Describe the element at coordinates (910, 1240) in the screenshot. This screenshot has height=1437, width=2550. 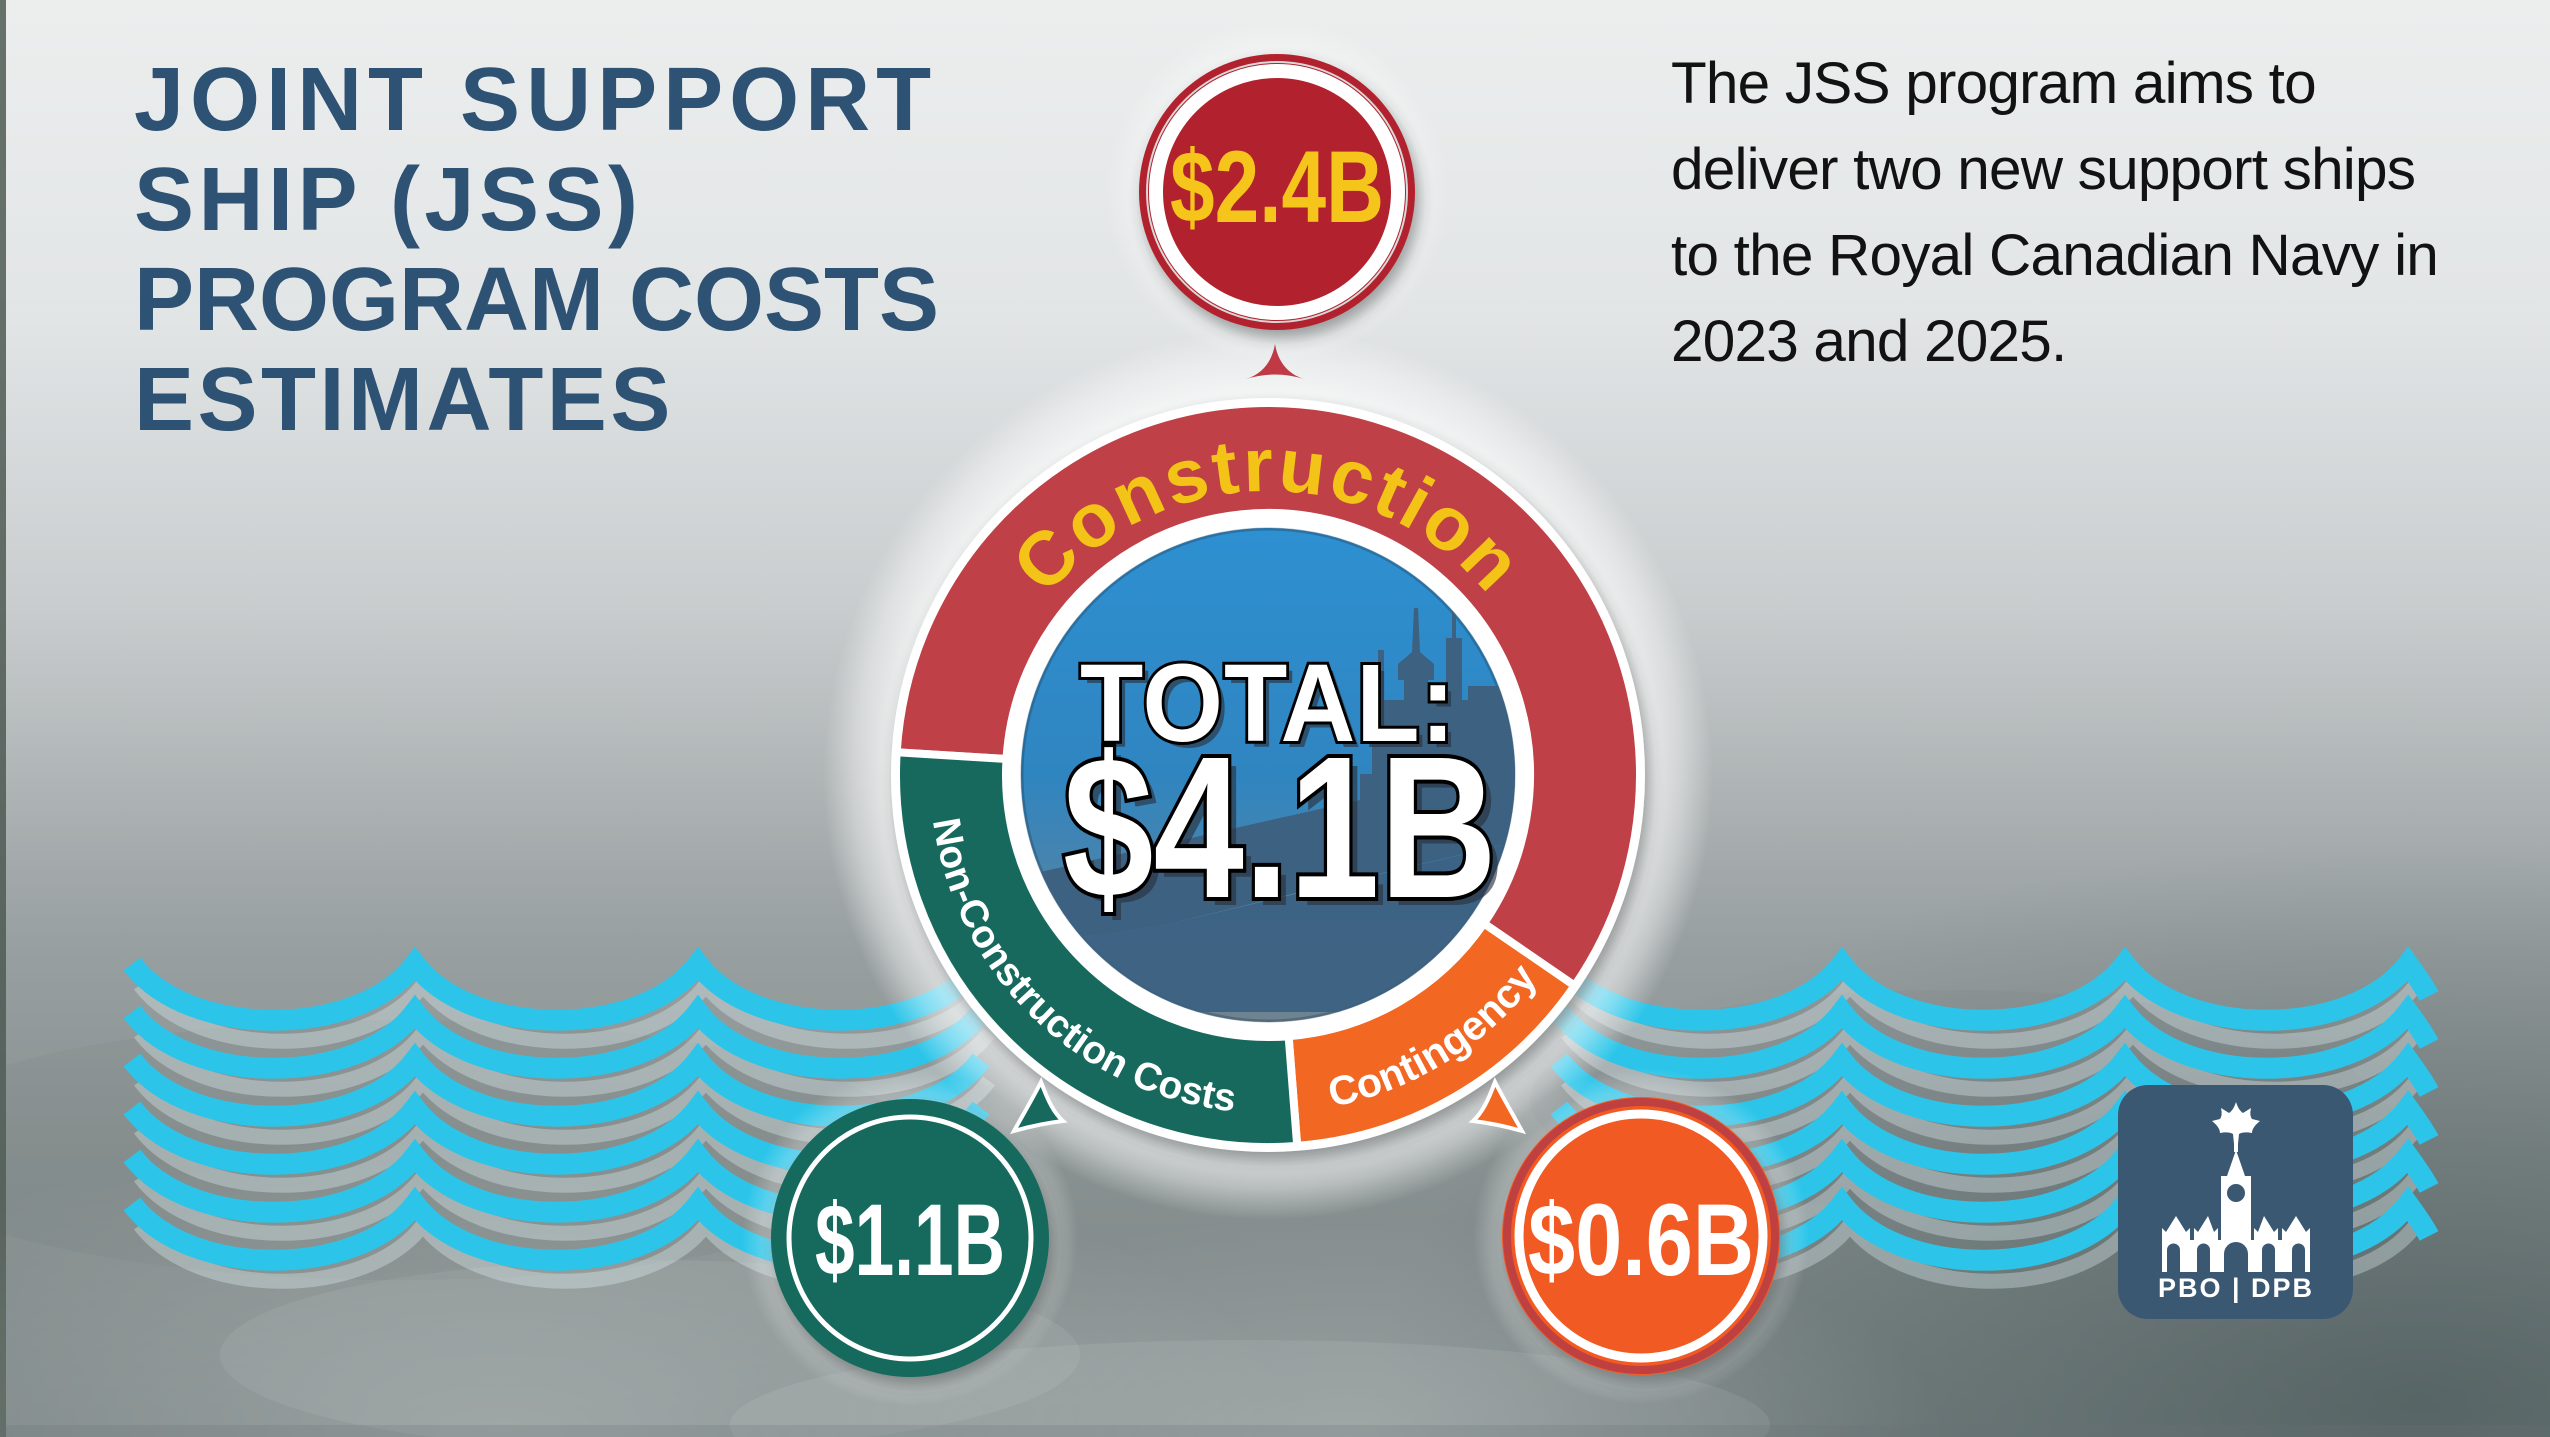
I see `svg-text: $1.1B` at that location.